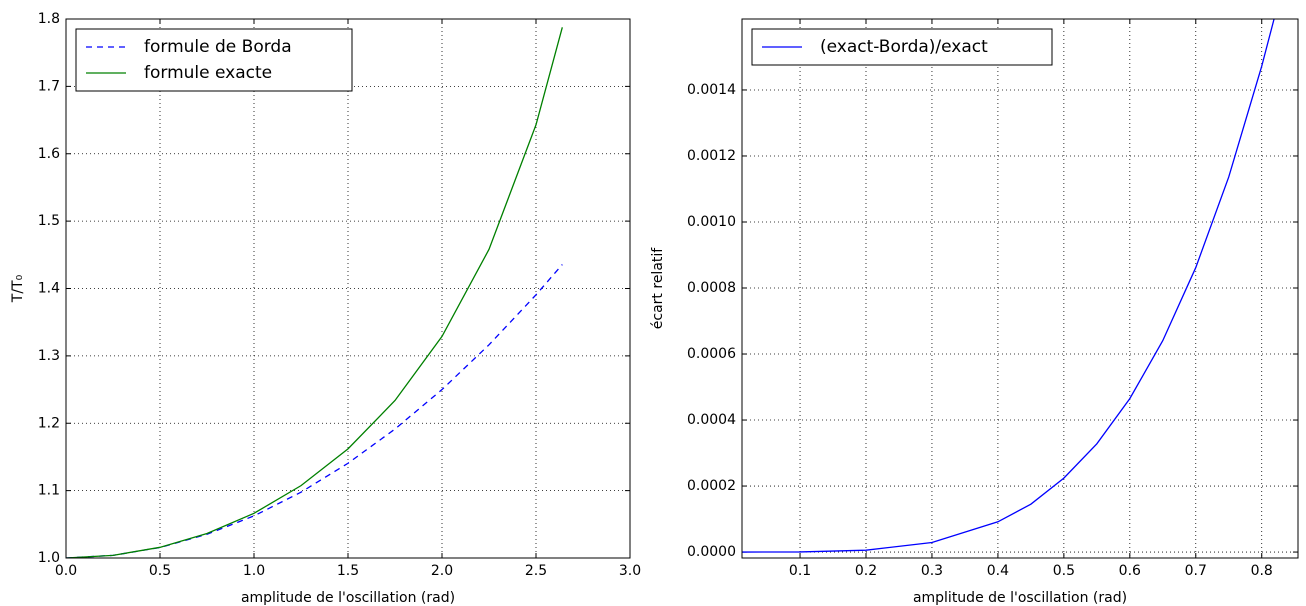 The image size is (1306, 606). I want to click on y-tick-label: 0.0002, so click(711, 486).